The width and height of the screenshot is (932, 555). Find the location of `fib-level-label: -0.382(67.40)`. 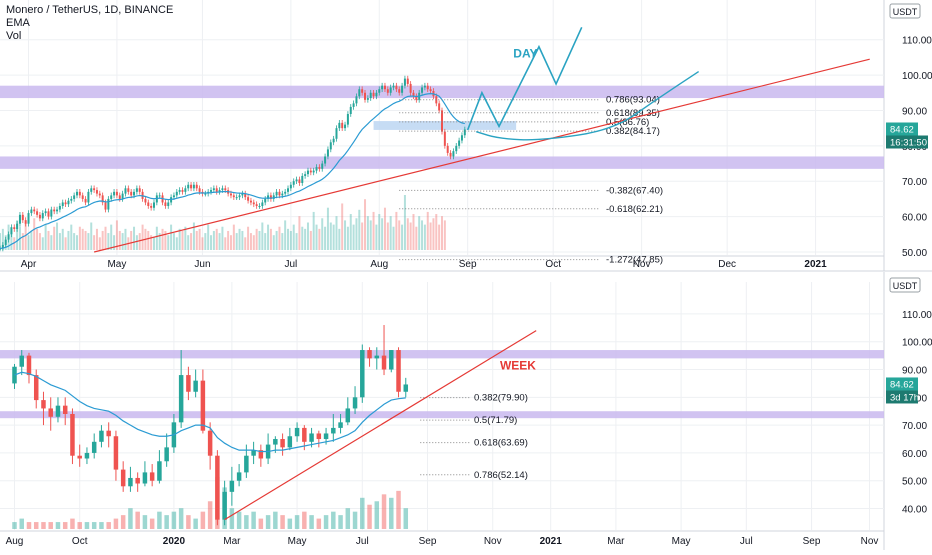

fib-level-label: -0.382(67.40) is located at coordinates (634, 190).